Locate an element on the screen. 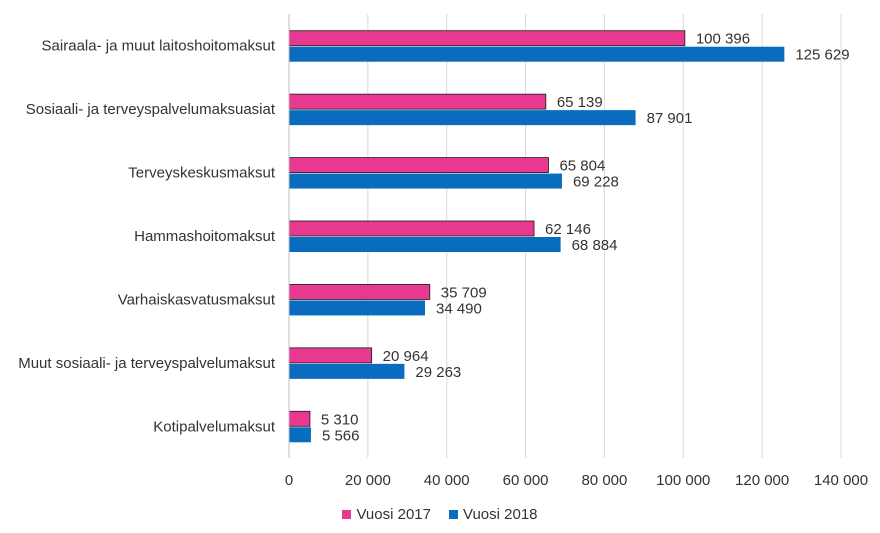 This screenshot has width=880, height=533. data-label-2018-1: 125 629 is located at coordinates (822, 55).